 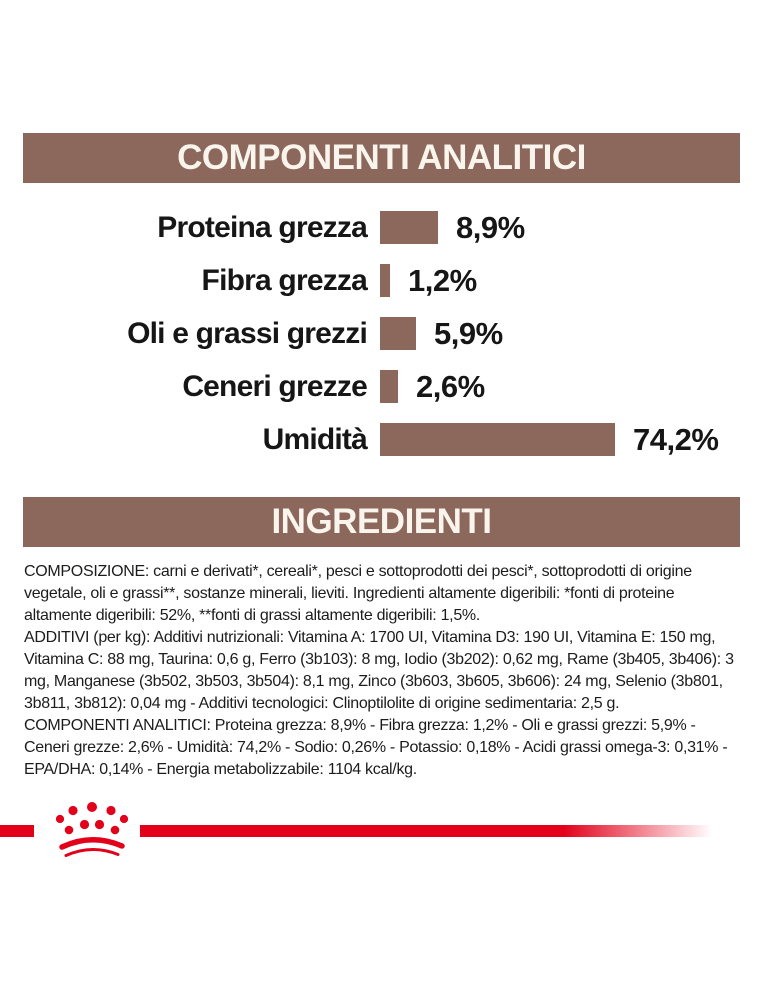 What do you see at coordinates (92, 829) in the screenshot?
I see `royal-canin-crown-icon` at bounding box center [92, 829].